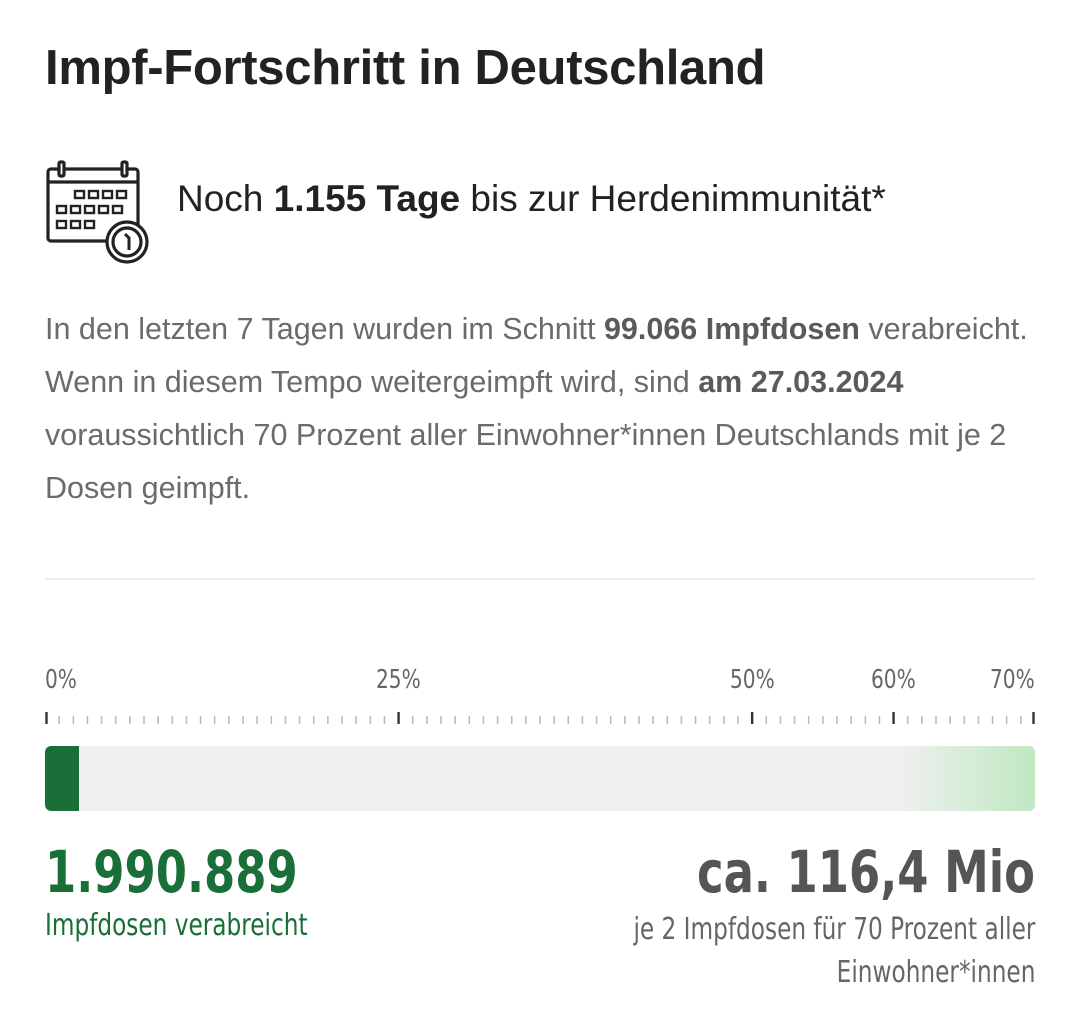 Image resolution: width=1080 pixels, height=1031 pixels. What do you see at coordinates (61, 680) in the screenshot?
I see `tick-label-0: 0%` at bounding box center [61, 680].